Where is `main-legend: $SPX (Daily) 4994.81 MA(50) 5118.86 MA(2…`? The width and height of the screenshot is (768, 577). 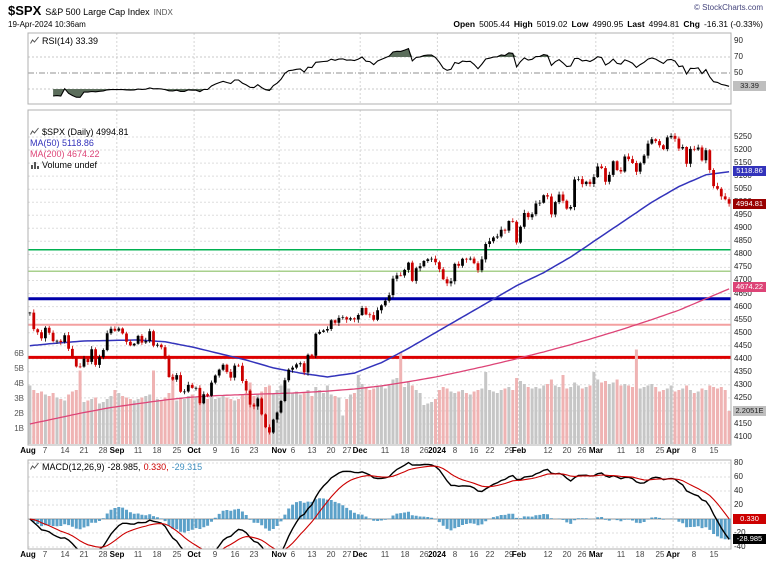
main-legend: $SPX (Daily) 4994.81 MA(50) 5118.86 MA(2… is located at coordinates (79, 149).